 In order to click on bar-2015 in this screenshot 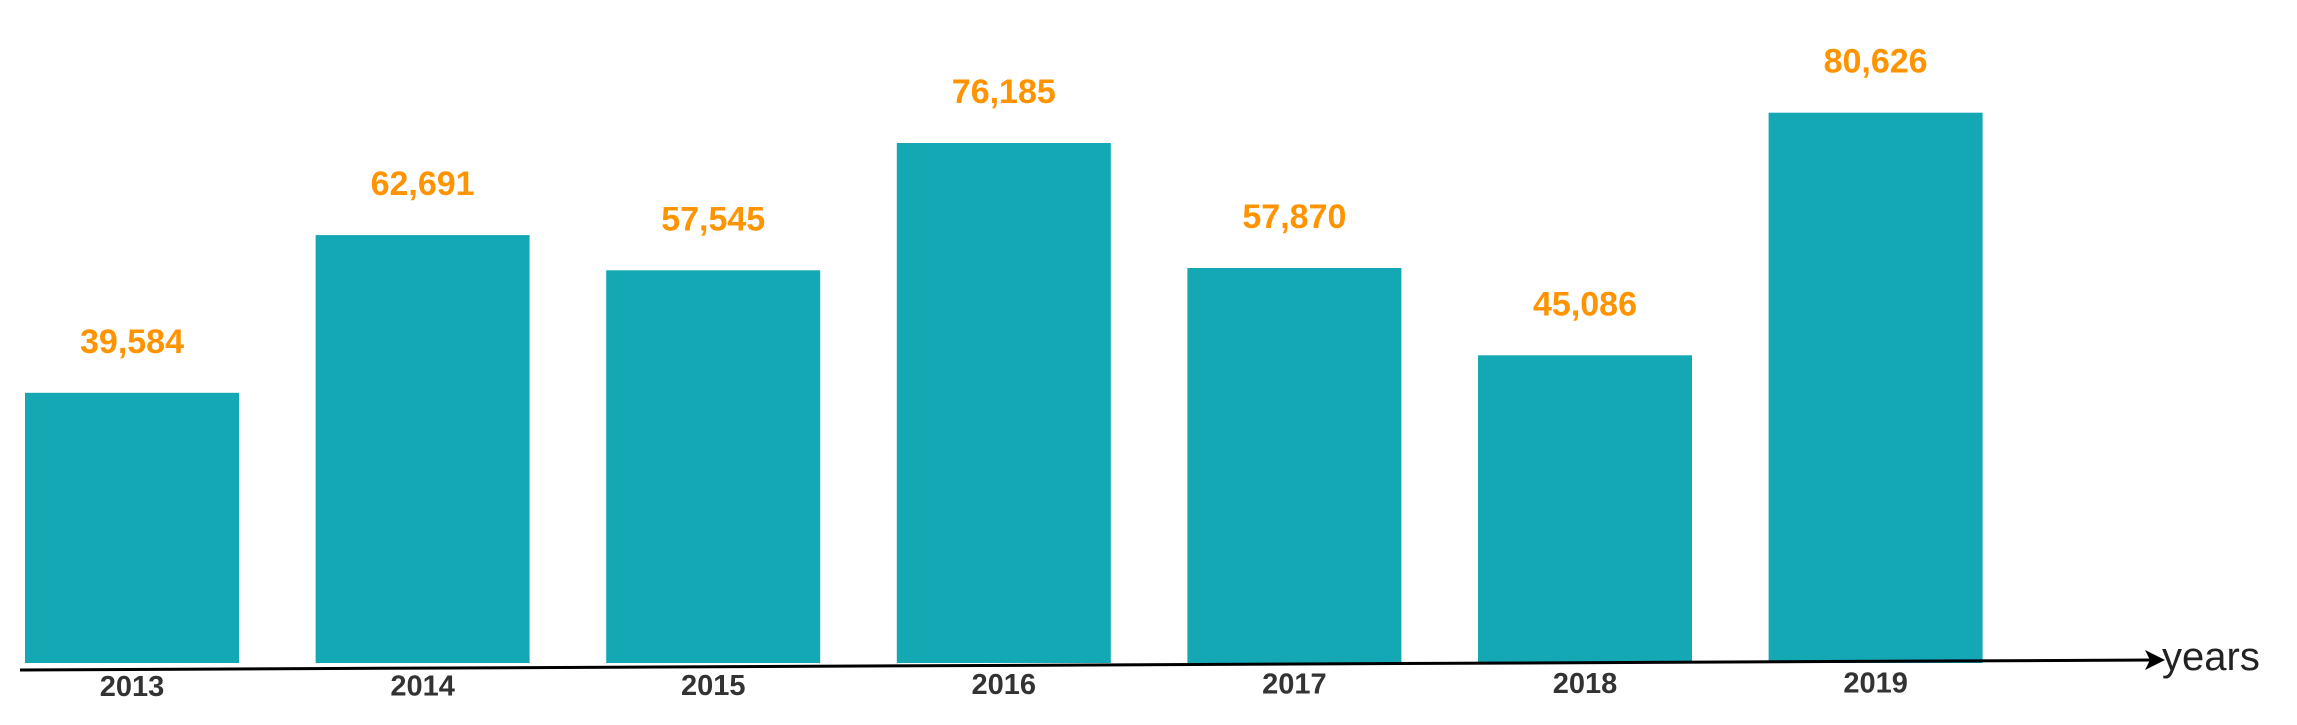, I will do `click(713, 466)`.